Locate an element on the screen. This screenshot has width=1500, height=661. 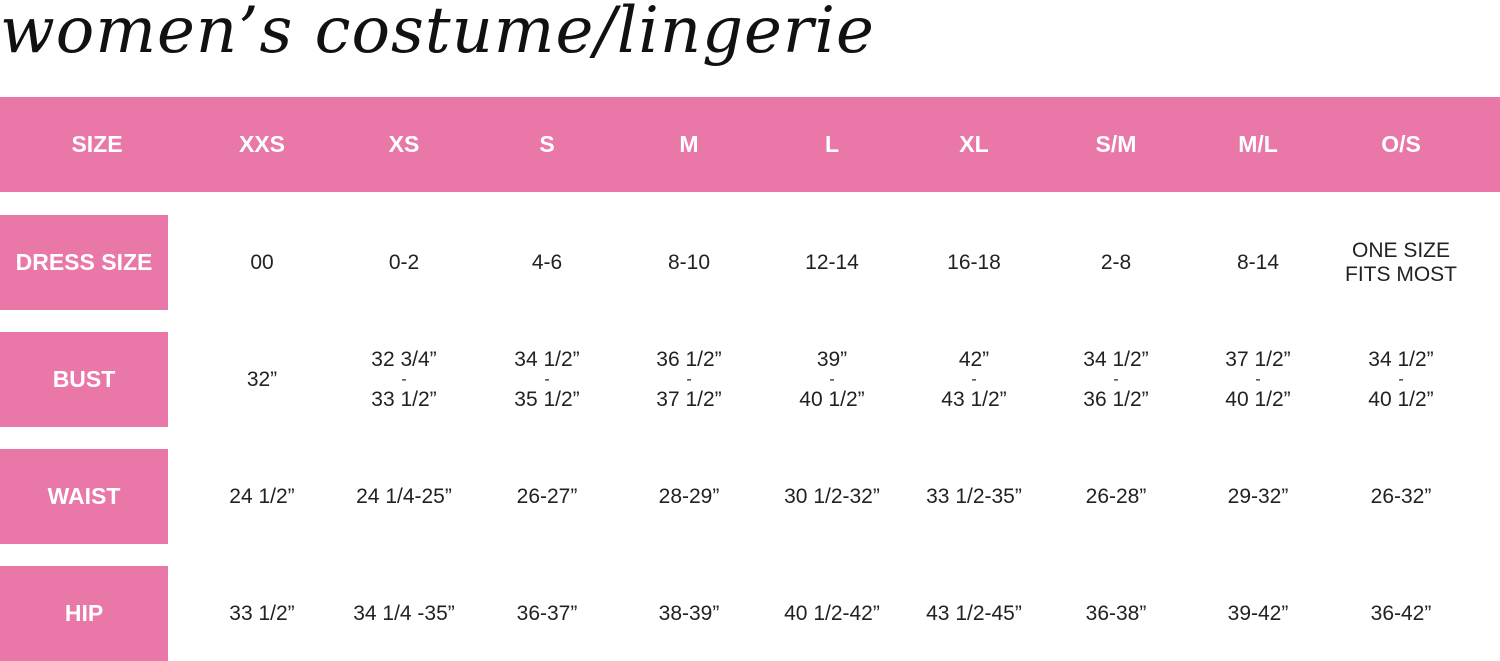
cell-text: 2-8 is located at coordinates (1116, 262).